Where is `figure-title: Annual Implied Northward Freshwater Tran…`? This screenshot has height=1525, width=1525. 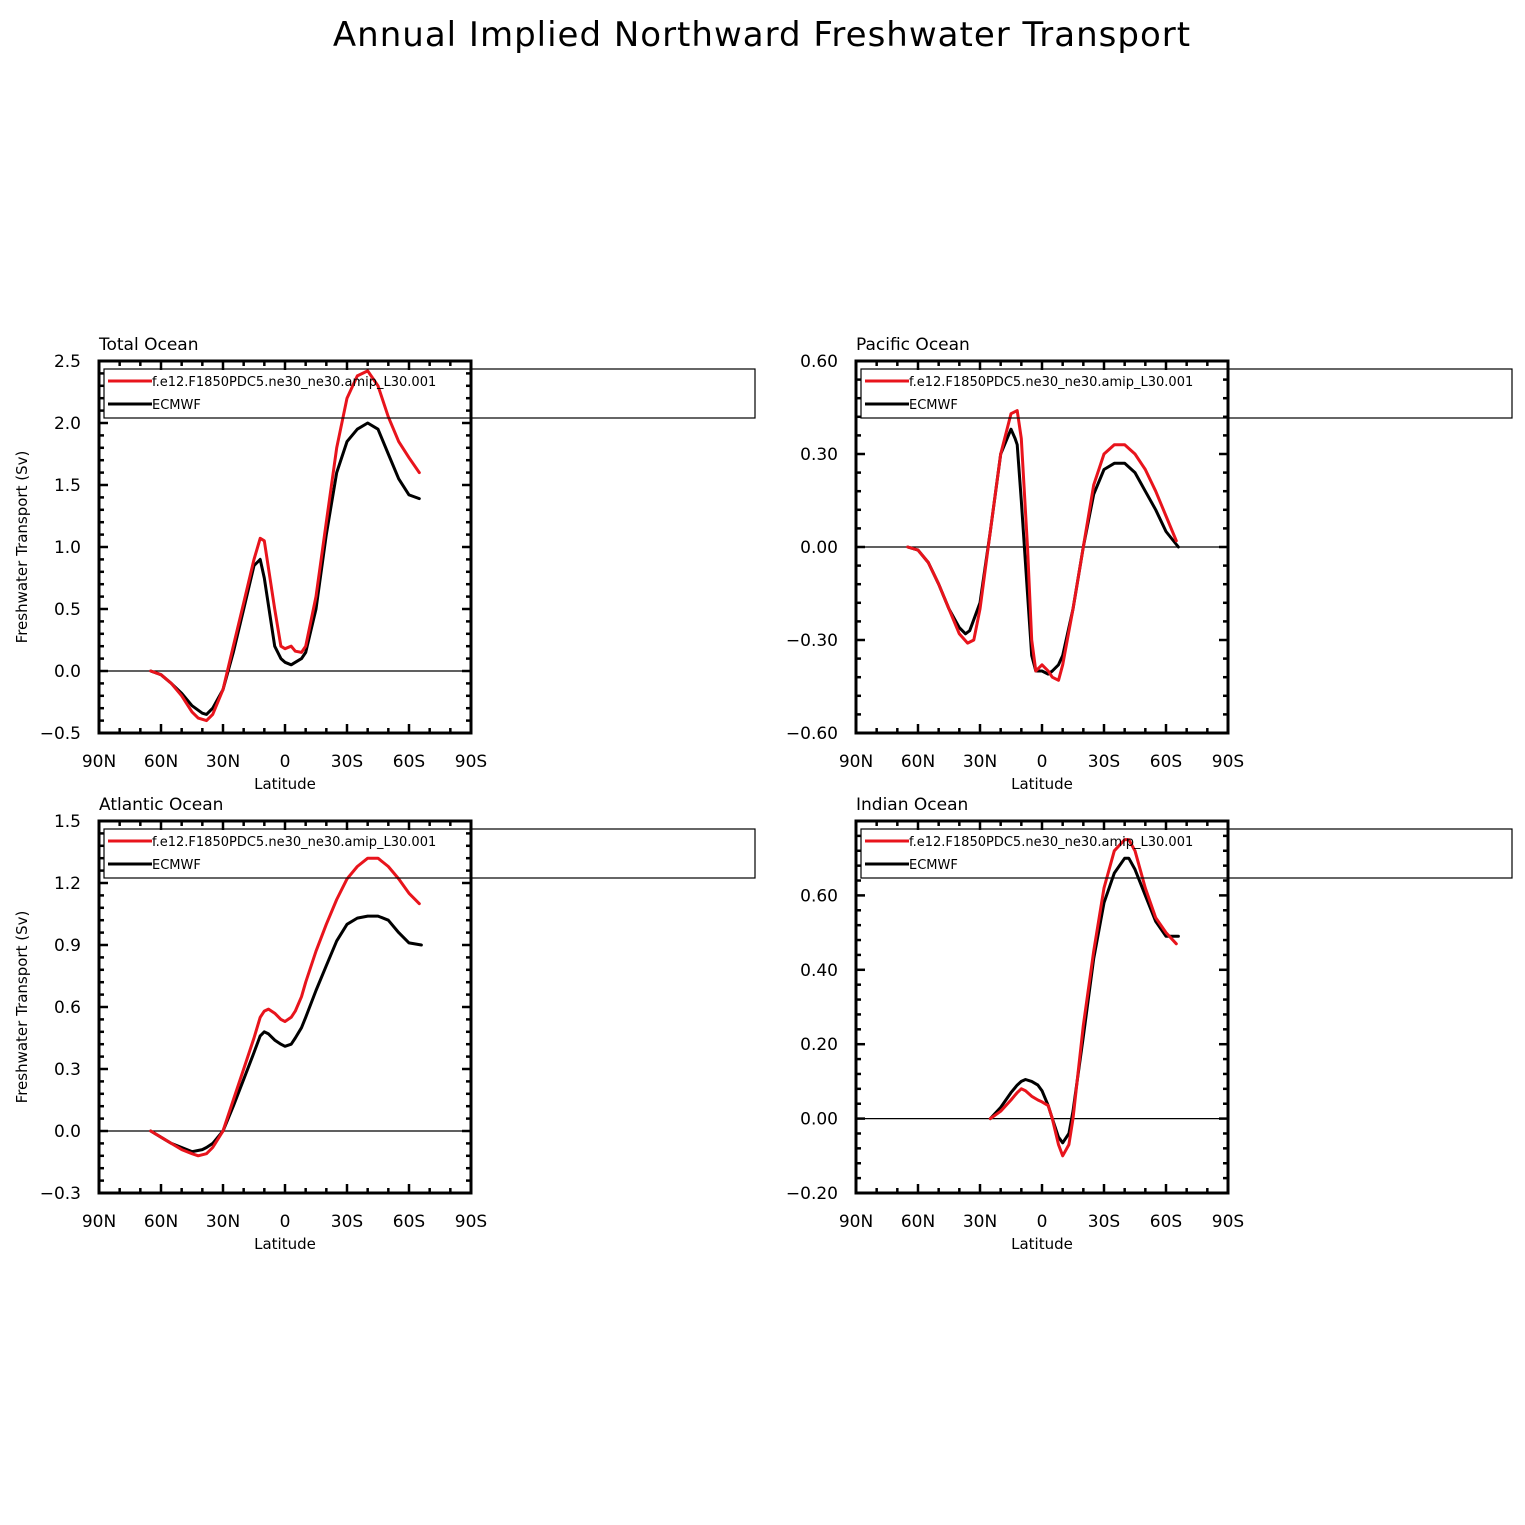 figure-title: Annual Implied Northward Freshwater Tran… is located at coordinates (762, 35).